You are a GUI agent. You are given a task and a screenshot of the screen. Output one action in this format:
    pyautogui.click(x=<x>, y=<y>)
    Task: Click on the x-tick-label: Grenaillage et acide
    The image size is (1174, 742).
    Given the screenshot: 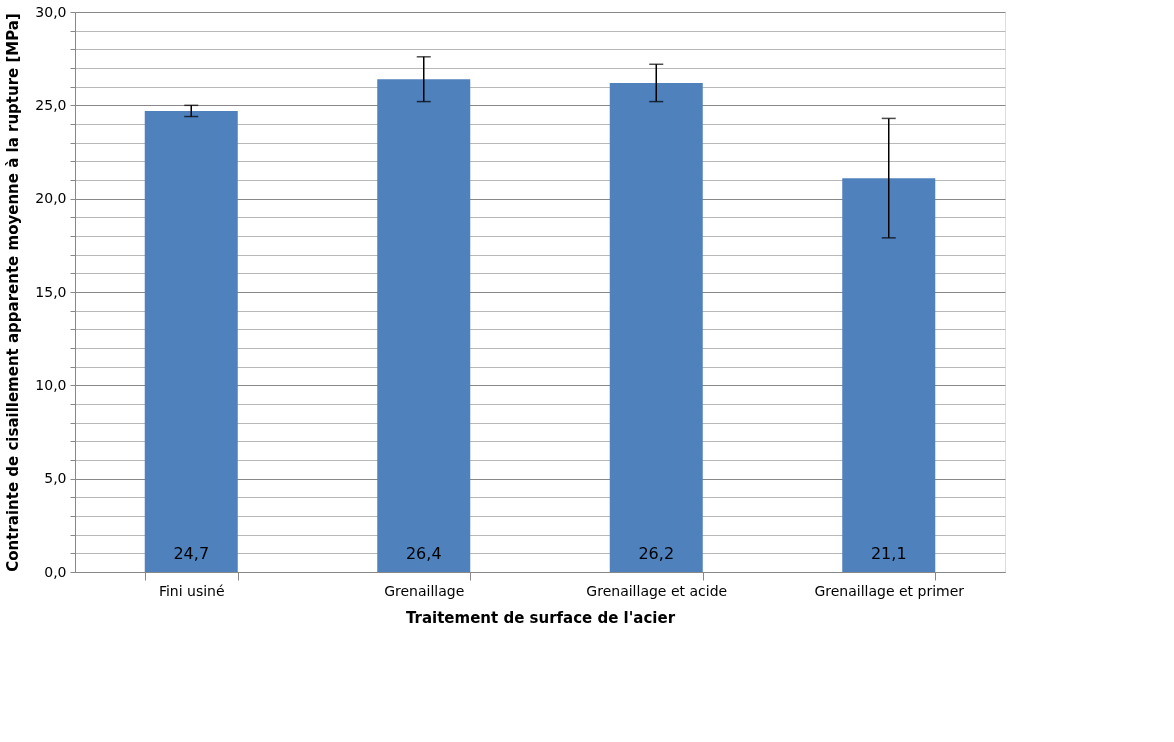 What is the action you would take?
    pyautogui.click(x=657, y=590)
    